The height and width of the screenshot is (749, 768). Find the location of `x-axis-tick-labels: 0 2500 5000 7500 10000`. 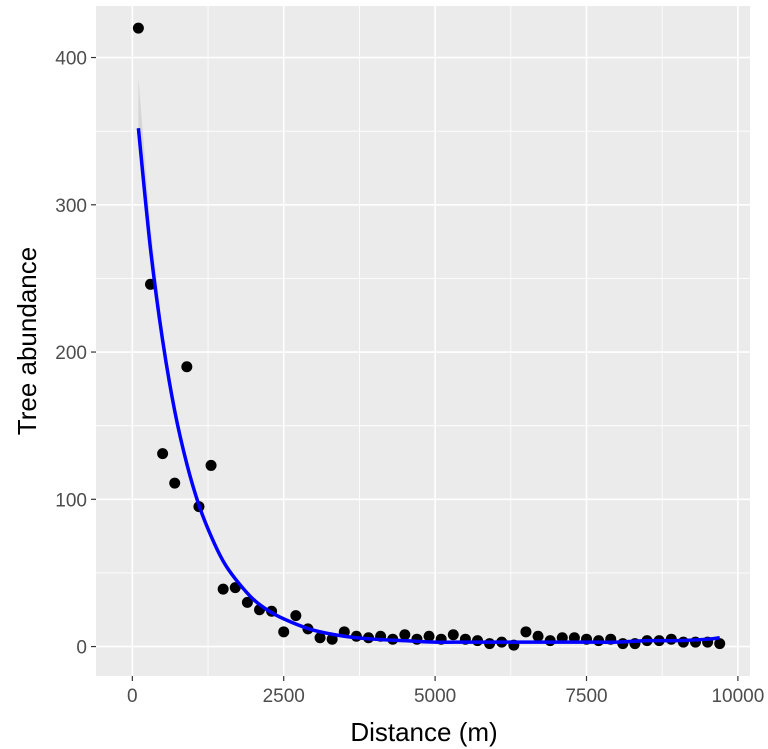

x-axis-tick-labels: 0 2500 5000 7500 10000 is located at coordinates (445, 696).